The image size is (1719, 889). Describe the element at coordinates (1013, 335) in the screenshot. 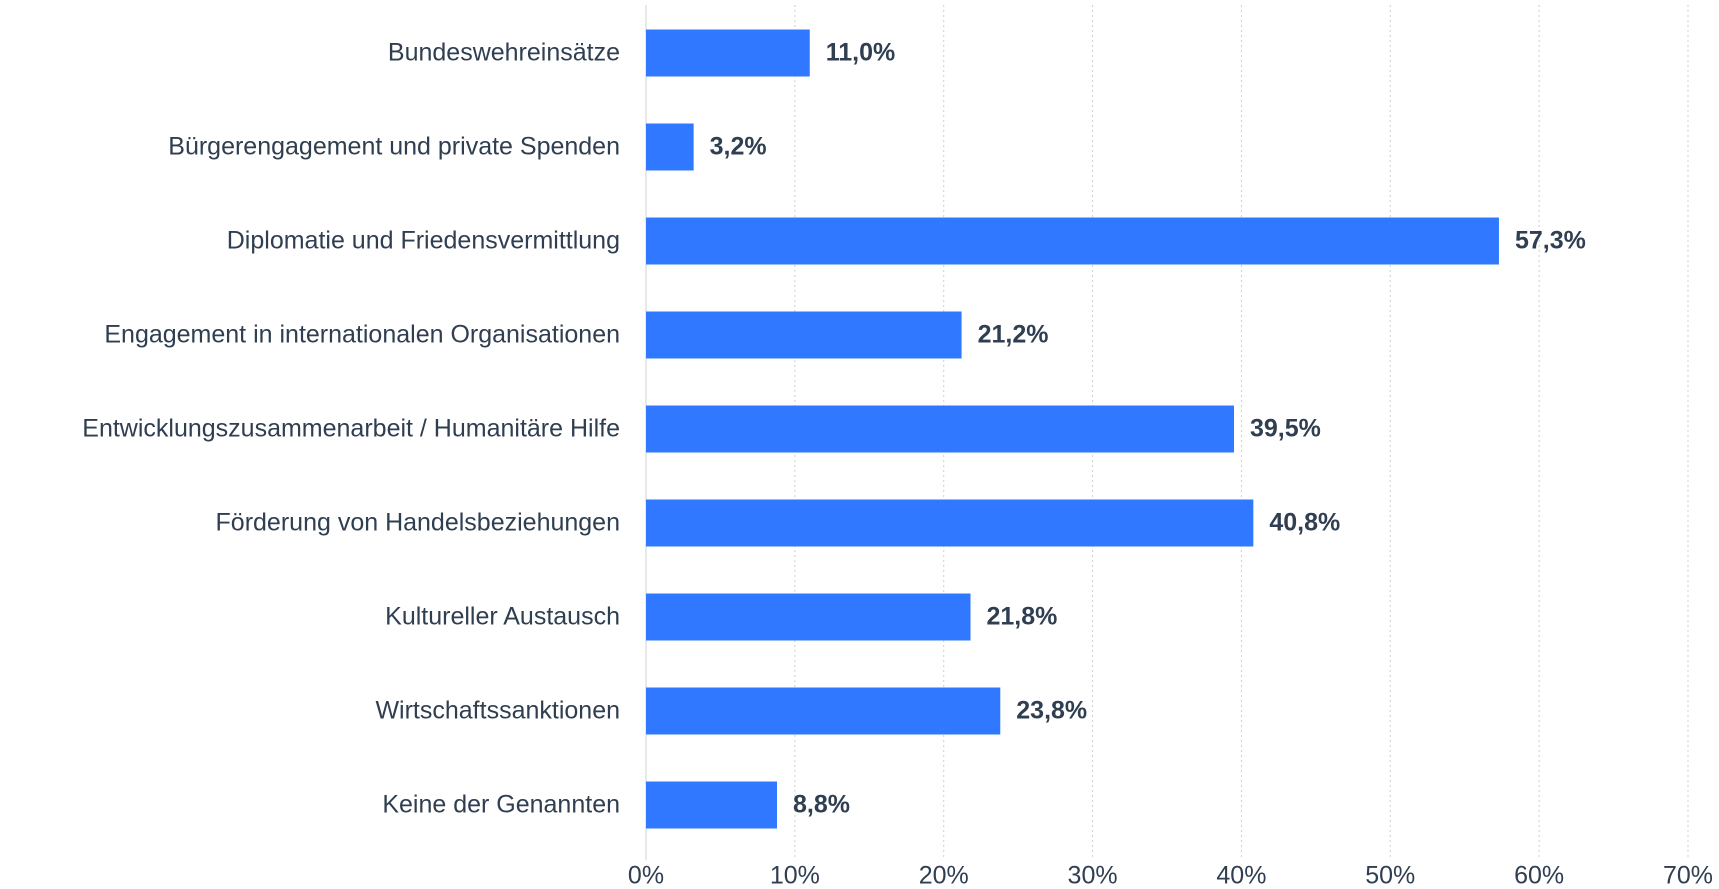

I see `value-label: 21,2%` at that location.